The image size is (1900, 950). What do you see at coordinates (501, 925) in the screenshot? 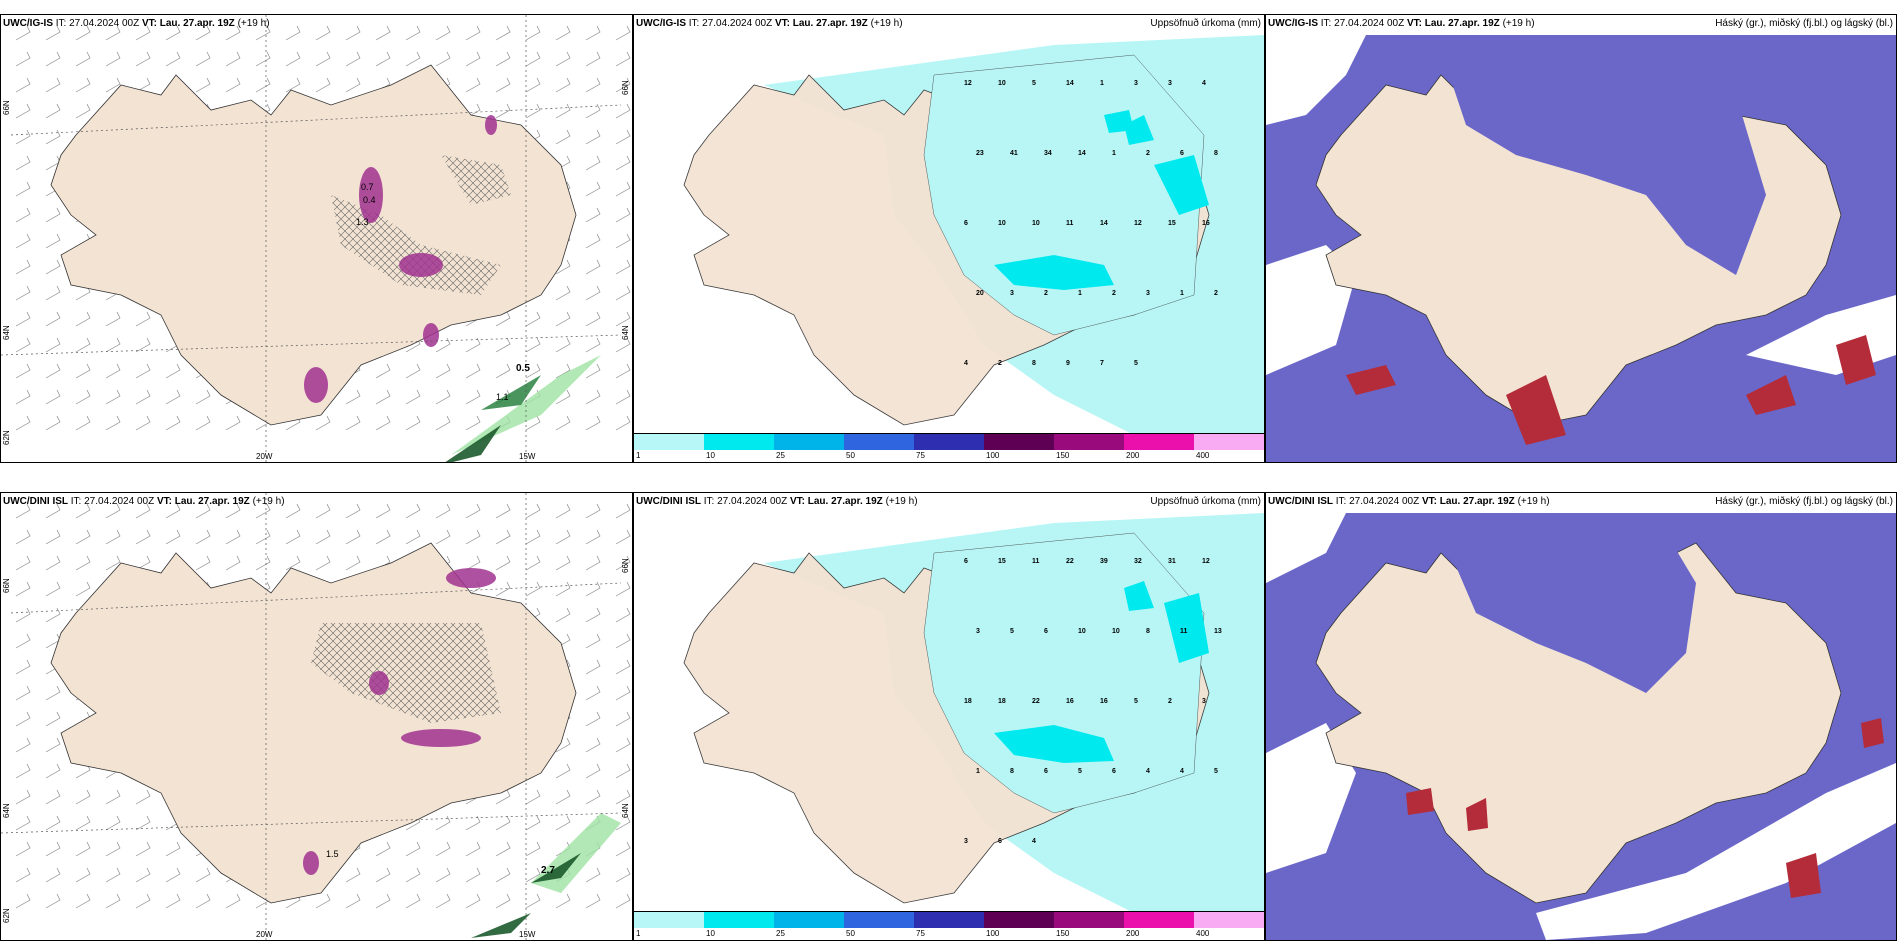
I see `green-wind-streak` at bounding box center [501, 925].